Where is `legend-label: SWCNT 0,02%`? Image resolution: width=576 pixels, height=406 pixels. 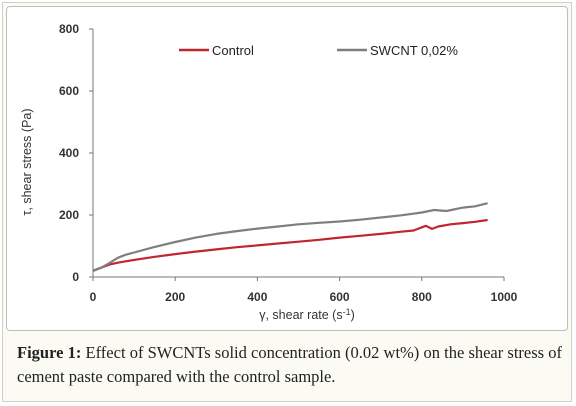 legend-label: SWCNT 0,02% is located at coordinates (414, 50).